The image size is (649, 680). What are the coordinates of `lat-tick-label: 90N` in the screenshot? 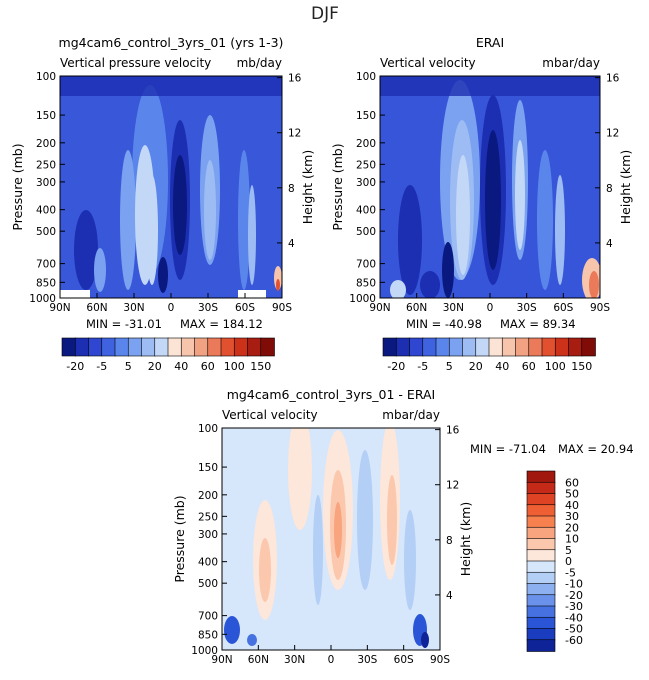 It's located at (379, 308).